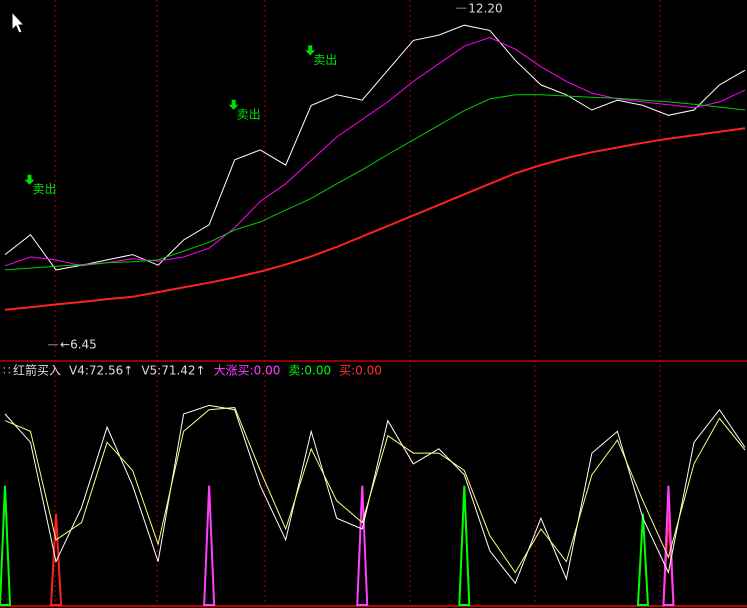 This screenshot has width=747, height=608. What do you see at coordinates (78, 344) in the screenshot?
I see `annotation-label: ←6.45` at bounding box center [78, 344].